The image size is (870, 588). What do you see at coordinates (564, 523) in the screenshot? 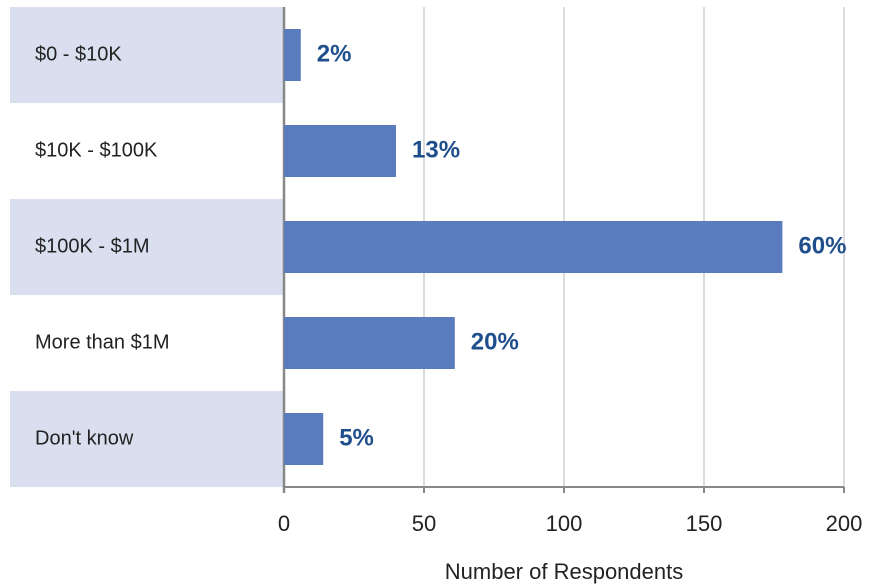
I see `x-tick-label: 100` at bounding box center [564, 523].